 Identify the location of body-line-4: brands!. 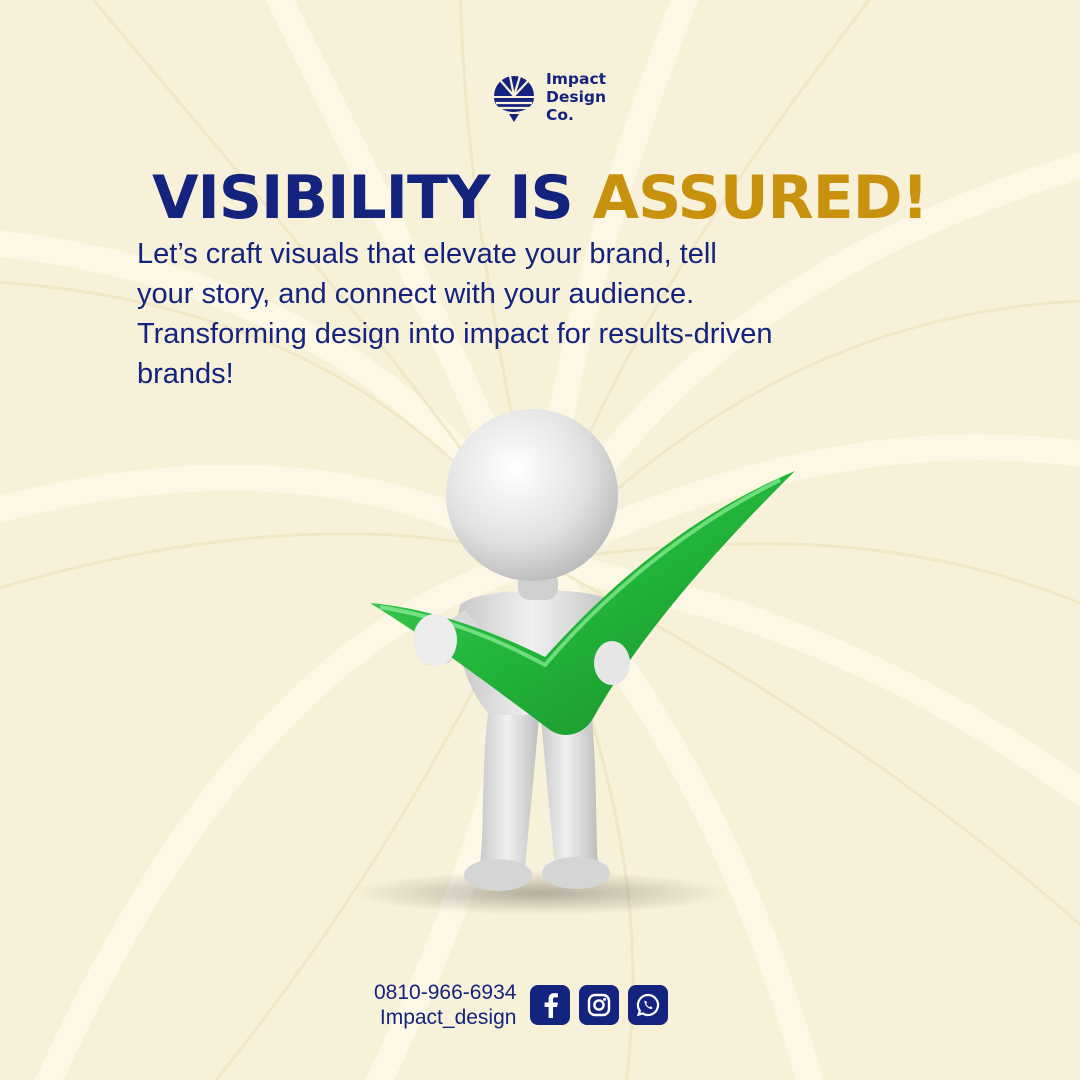
(185, 374).